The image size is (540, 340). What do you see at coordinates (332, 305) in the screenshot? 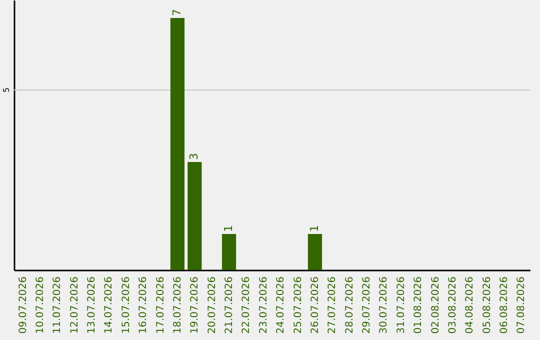
I see `x-tick-label: 27.07.2026` at bounding box center [332, 305].